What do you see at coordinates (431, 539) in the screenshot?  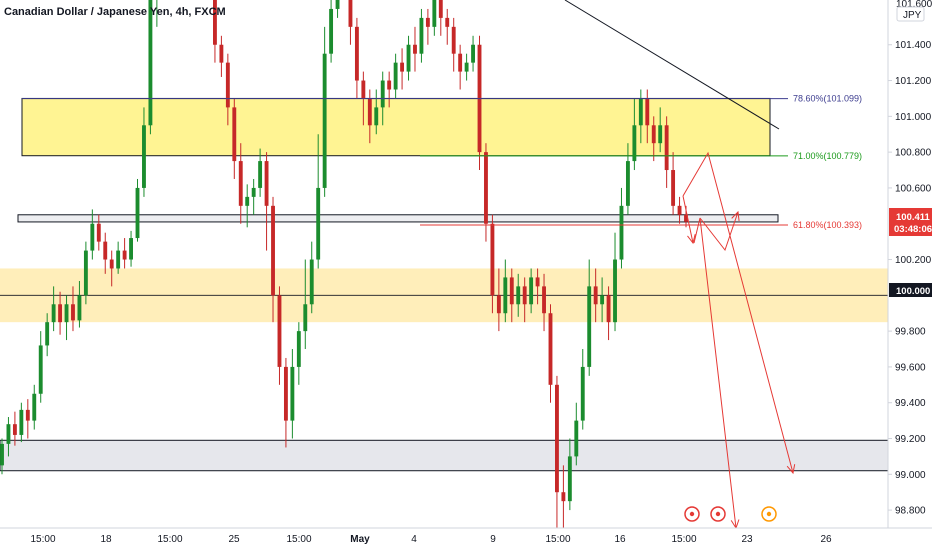 I see `time-axis: 15:00 18 15:00 25 15:00 May 4 9 15:00 16 15:00 23 26` at bounding box center [431, 539].